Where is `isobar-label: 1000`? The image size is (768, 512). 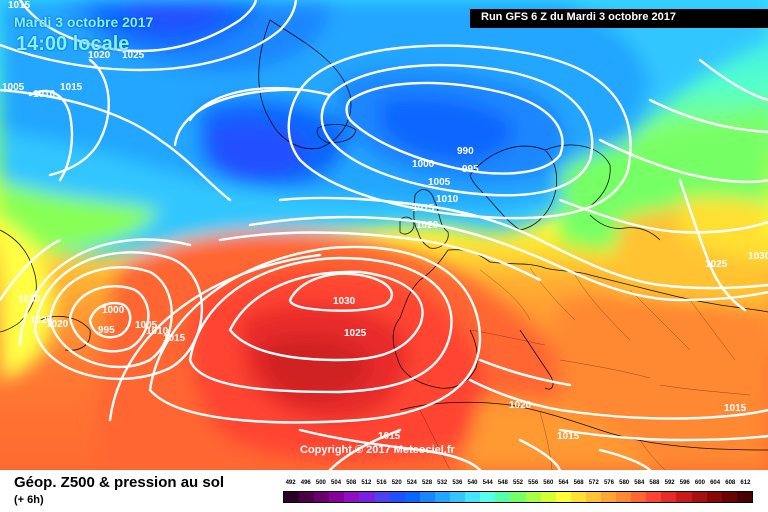
isobar-label: 1000 is located at coordinates (113, 310).